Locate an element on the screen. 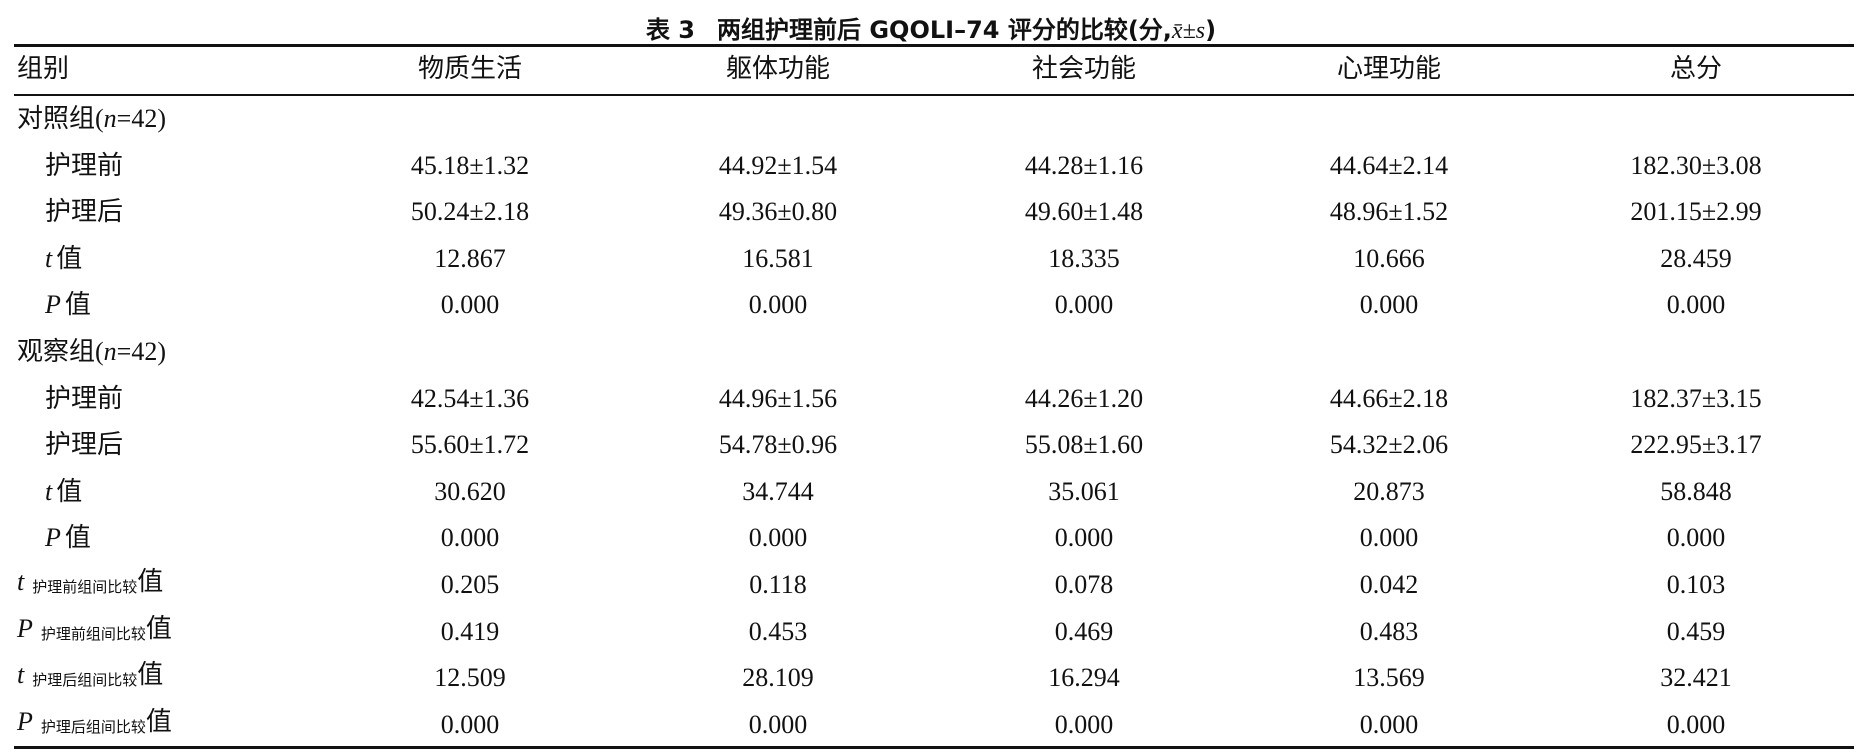  table-cell: 16.294 is located at coordinates (1084, 678).